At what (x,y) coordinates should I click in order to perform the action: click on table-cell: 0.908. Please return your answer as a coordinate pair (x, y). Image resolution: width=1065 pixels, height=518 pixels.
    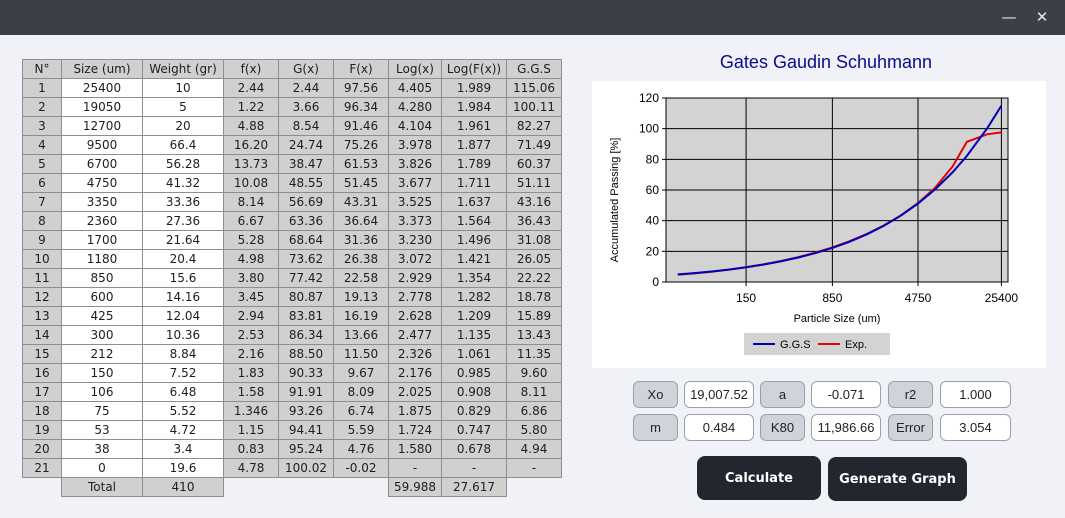
    Looking at the image, I should click on (474, 392).